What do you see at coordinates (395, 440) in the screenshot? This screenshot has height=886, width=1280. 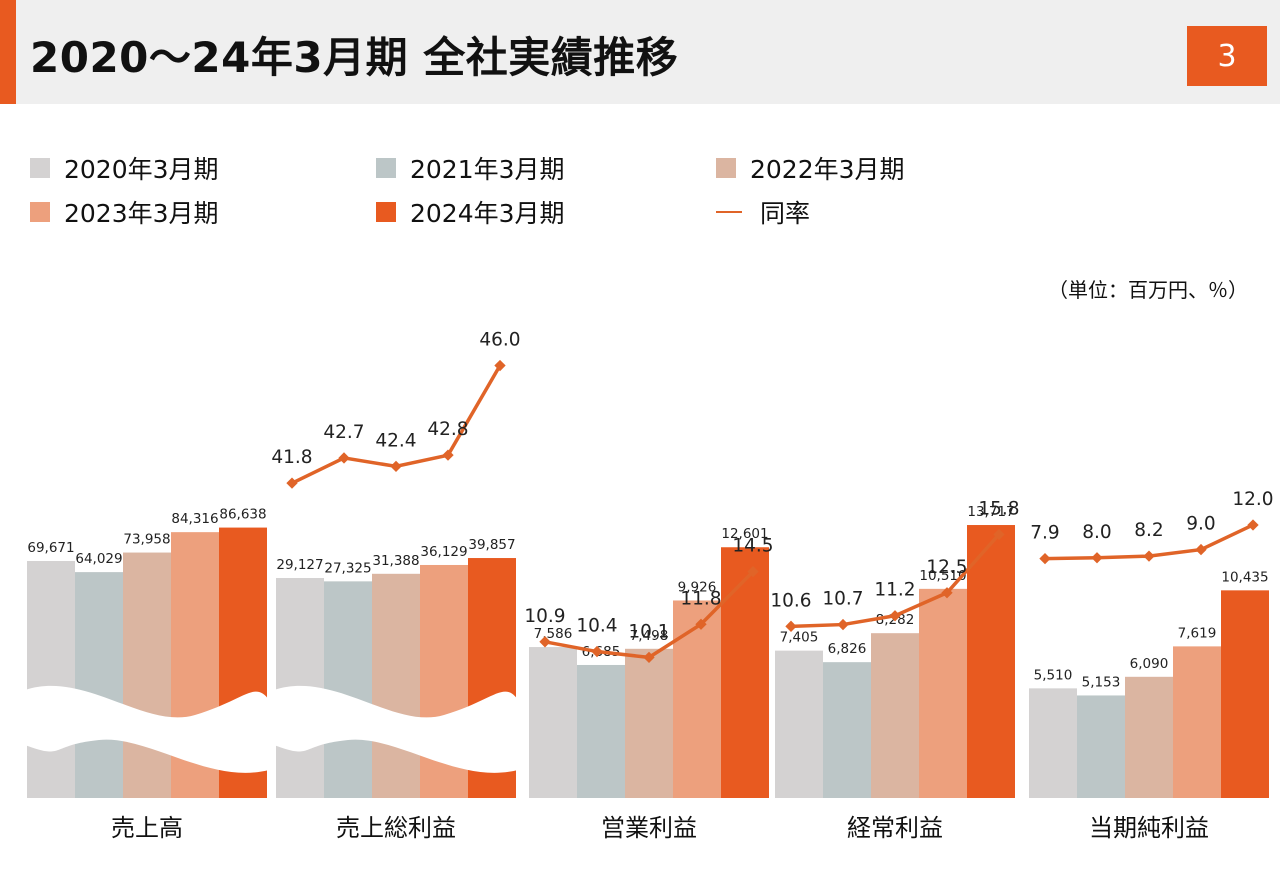 I see `rate-label: 42.4` at bounding box center [395, 440].